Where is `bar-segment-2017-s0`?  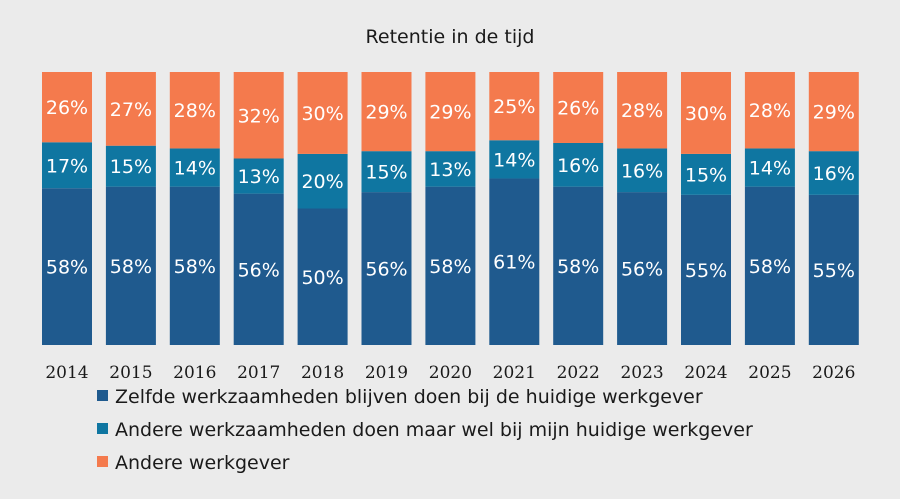
bar-segment-2017-s0 is located at coordinates (258, 269).